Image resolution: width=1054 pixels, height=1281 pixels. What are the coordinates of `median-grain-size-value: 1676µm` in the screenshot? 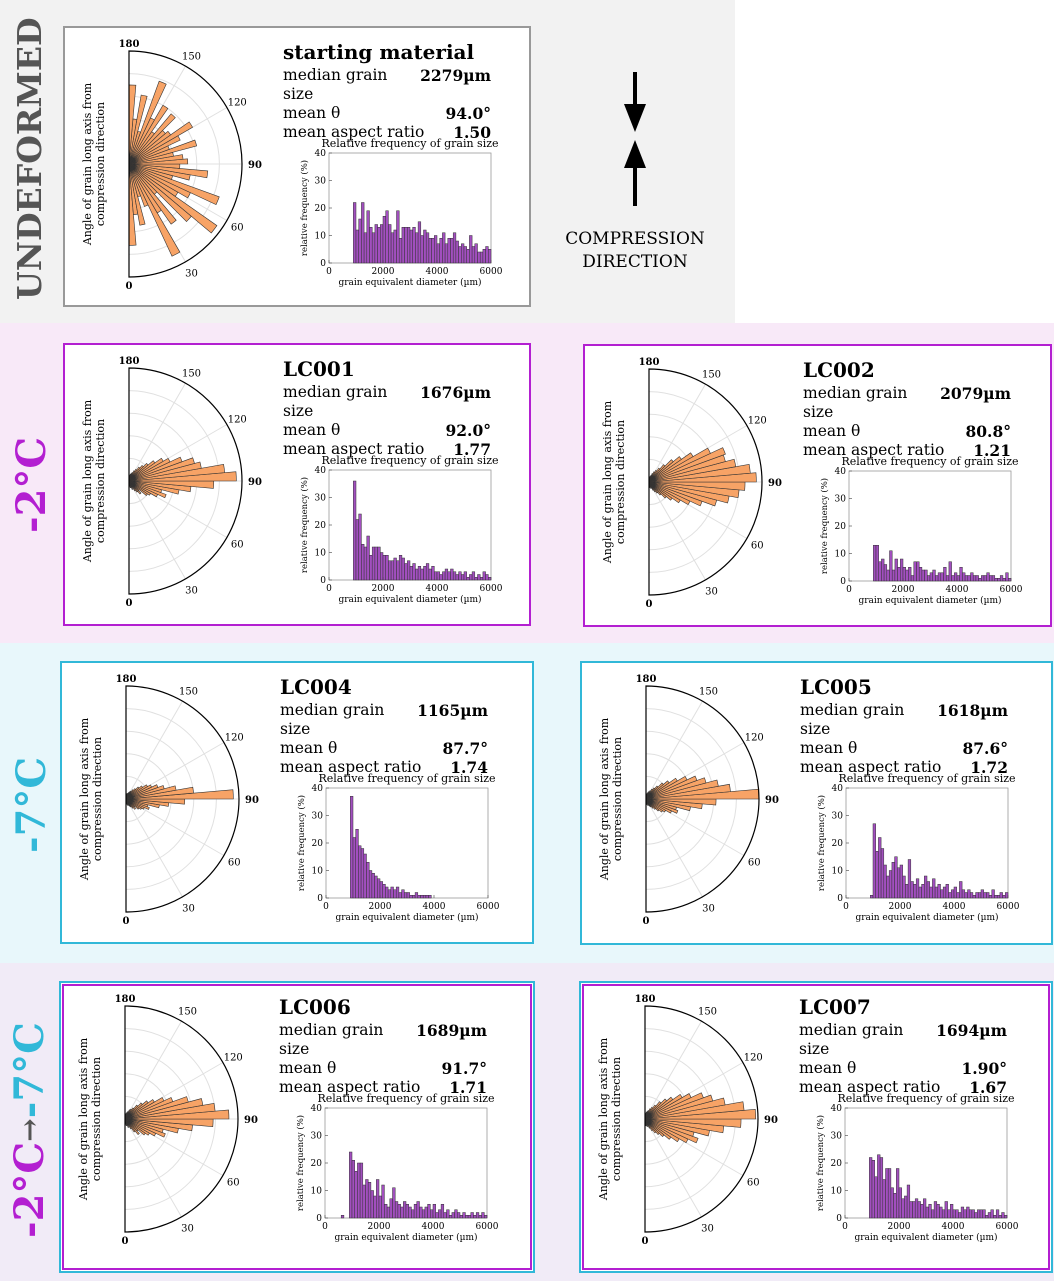 It's located at (455, 392).